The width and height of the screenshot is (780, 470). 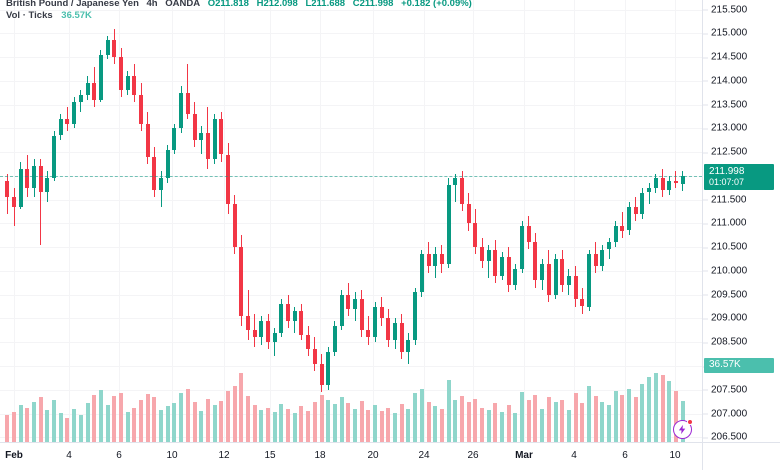 I want to click on time-tick-label: Feb, so click(x=14, y=455).